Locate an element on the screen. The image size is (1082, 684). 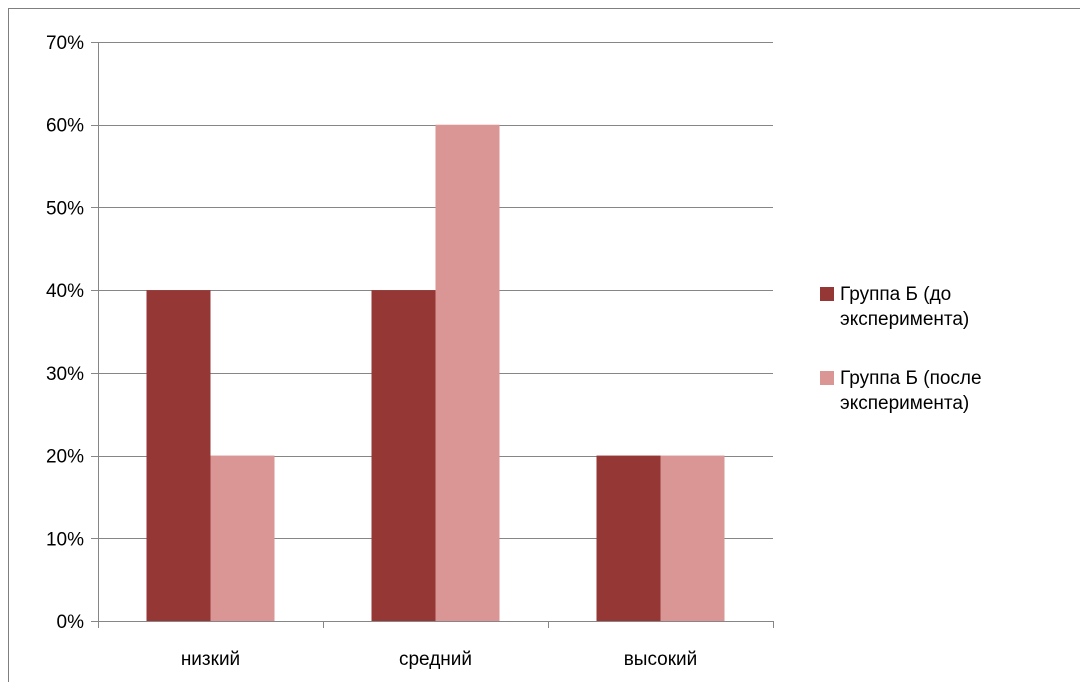
x-tick-label: высокий is located at coordinates (661, 659).